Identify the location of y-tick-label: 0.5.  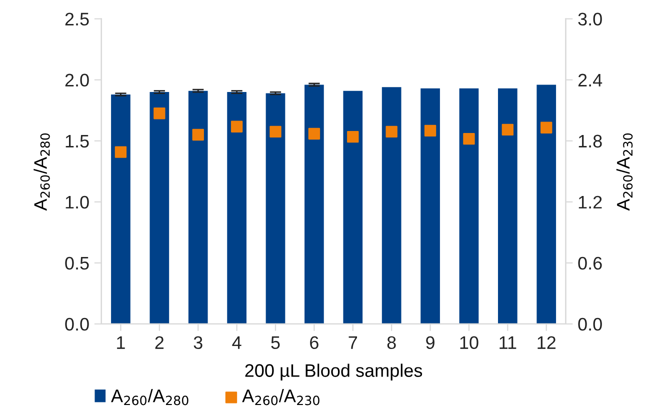
(77, 263).